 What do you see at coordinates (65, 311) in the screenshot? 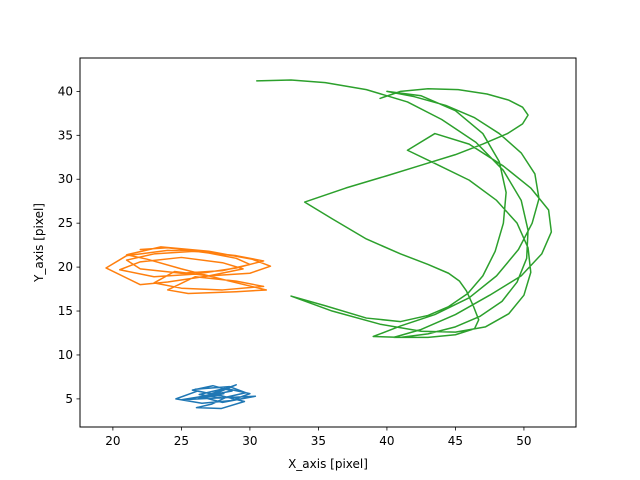
I see `y-tick-label: 15` at bounding box center [65, 311].